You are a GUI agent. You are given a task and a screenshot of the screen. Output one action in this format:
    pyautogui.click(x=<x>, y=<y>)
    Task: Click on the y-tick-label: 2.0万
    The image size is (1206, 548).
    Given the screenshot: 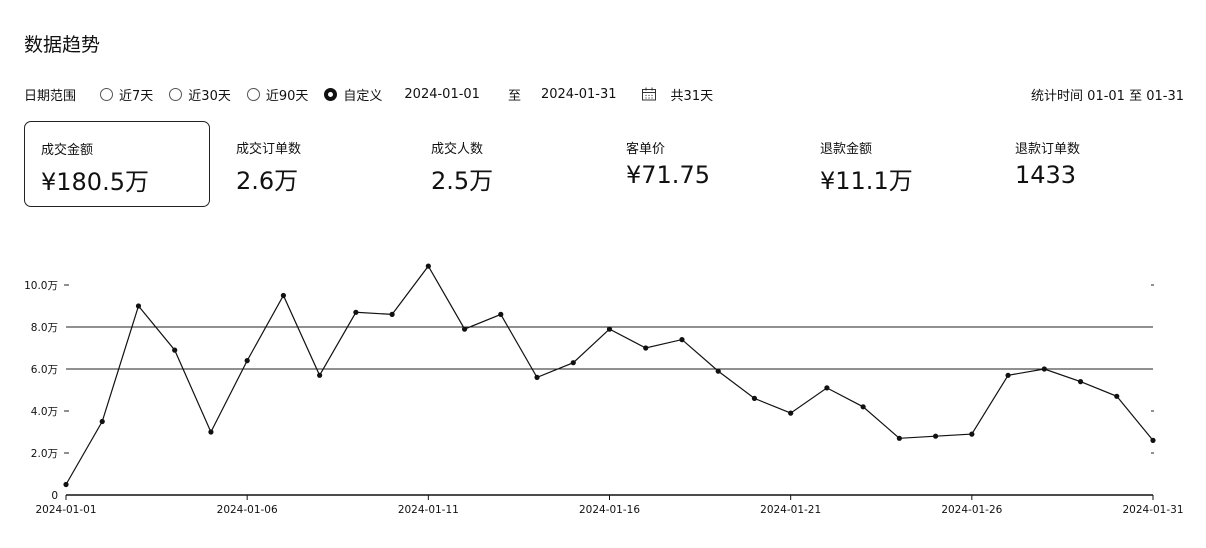 What is the action you would take?
    pyautogui.click(x=44, y=454)
    